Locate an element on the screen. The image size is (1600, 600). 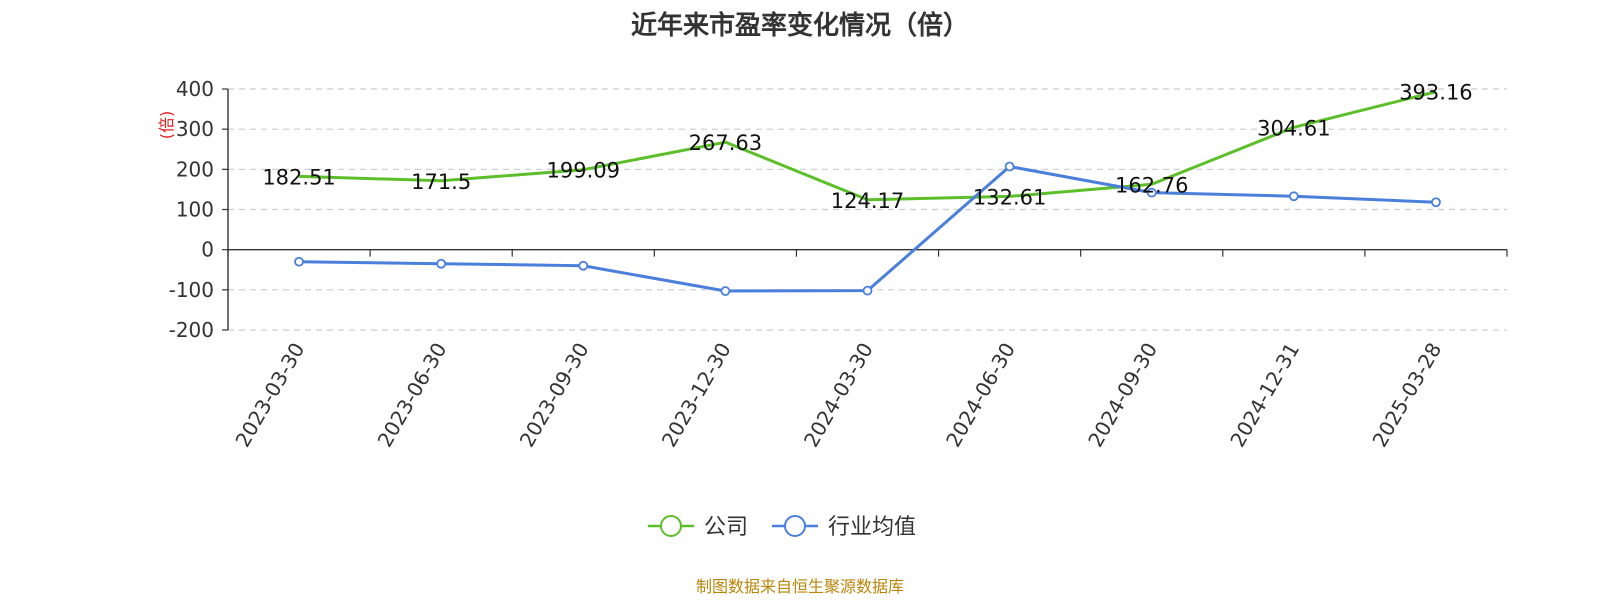
x-tick-label: 2024-03-30 is located at coordinates (838, 395).